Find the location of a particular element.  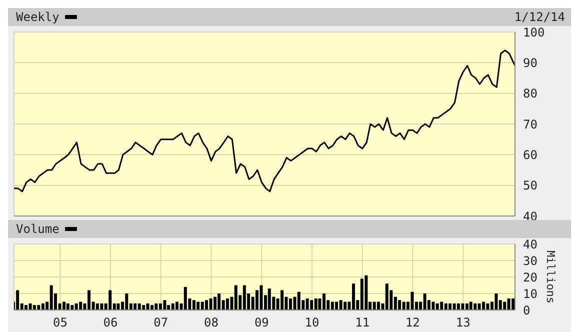

y-tick-label: 0 is located at coordinates (526, 310).